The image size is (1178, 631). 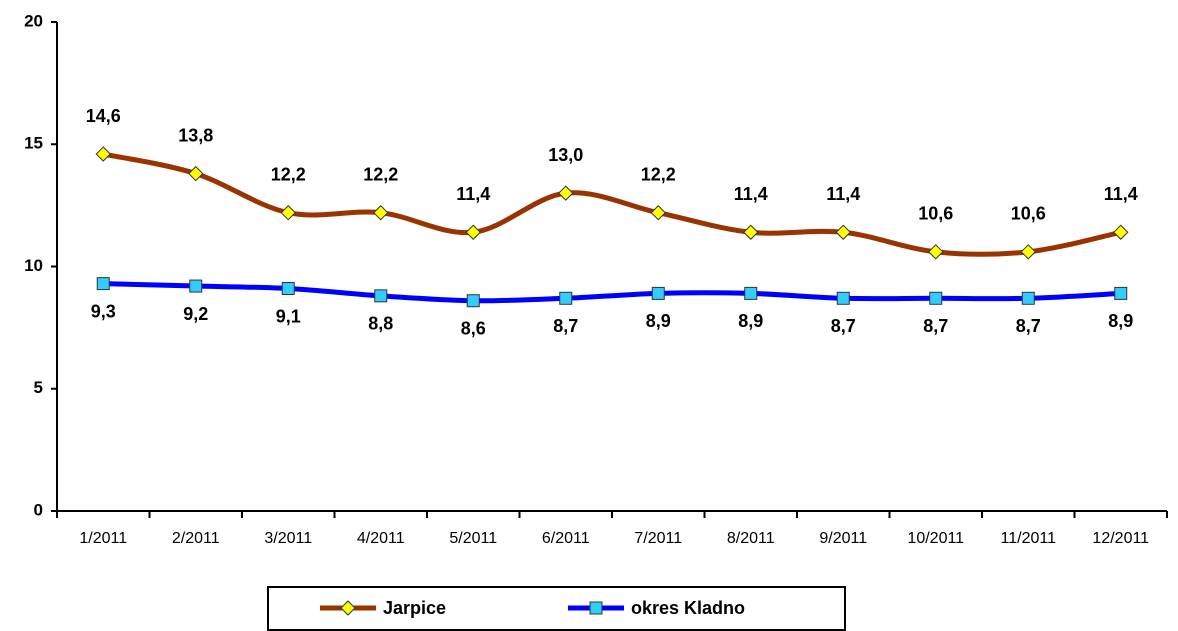 I want to click on data-label: 9,1, so click(x=288, y=316).